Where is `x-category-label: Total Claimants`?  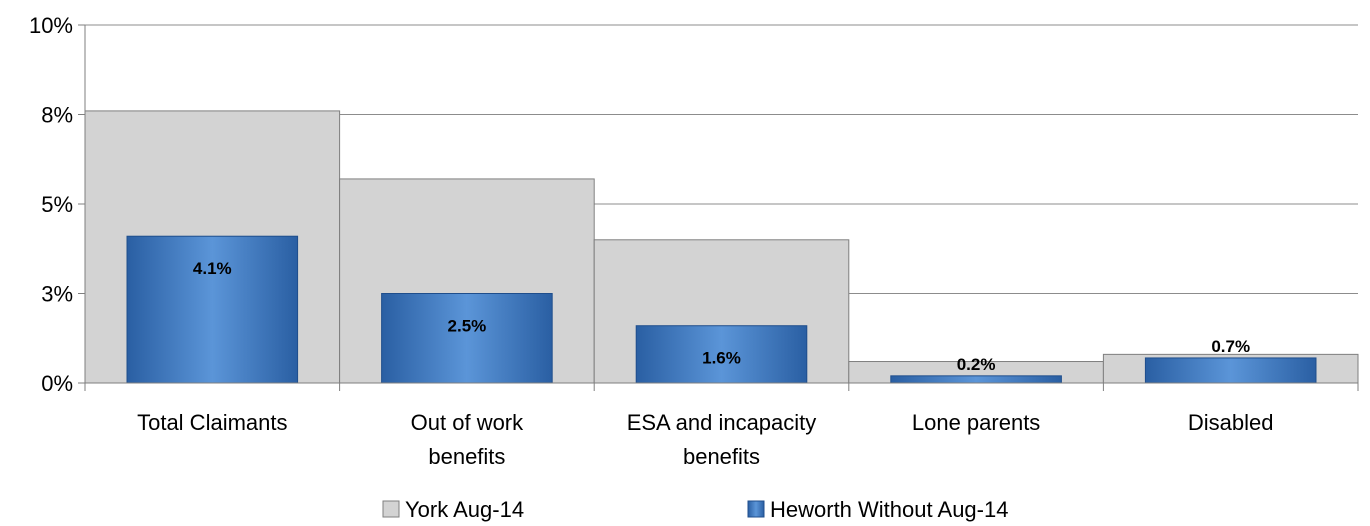
x-category-label: Total Claimants is located at coordinates (212, 422).